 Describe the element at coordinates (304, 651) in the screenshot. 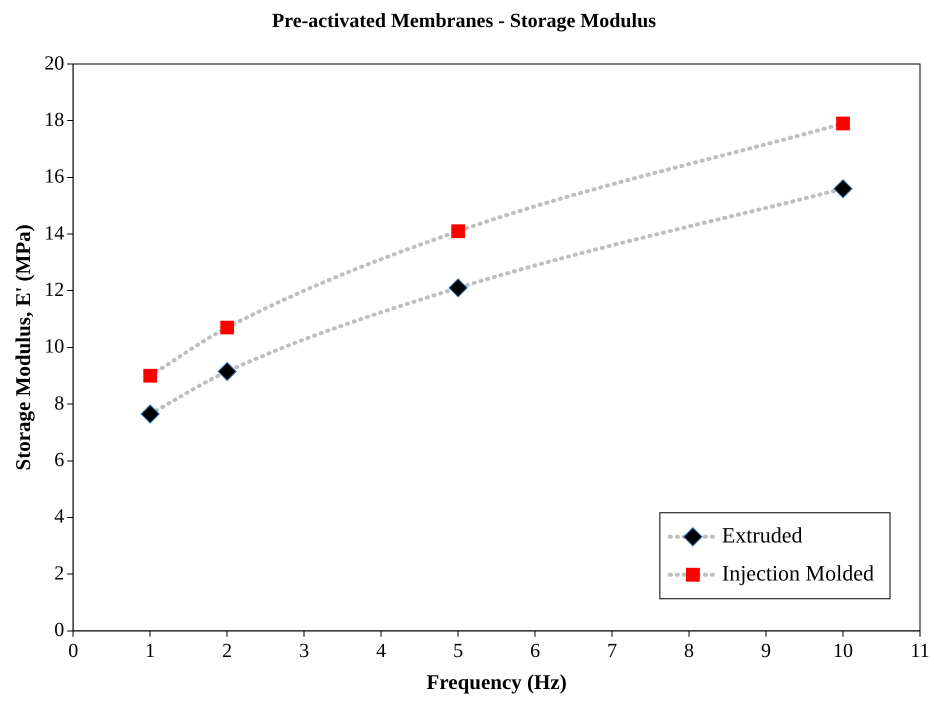

I see `x-tick-label: 3` at that location.